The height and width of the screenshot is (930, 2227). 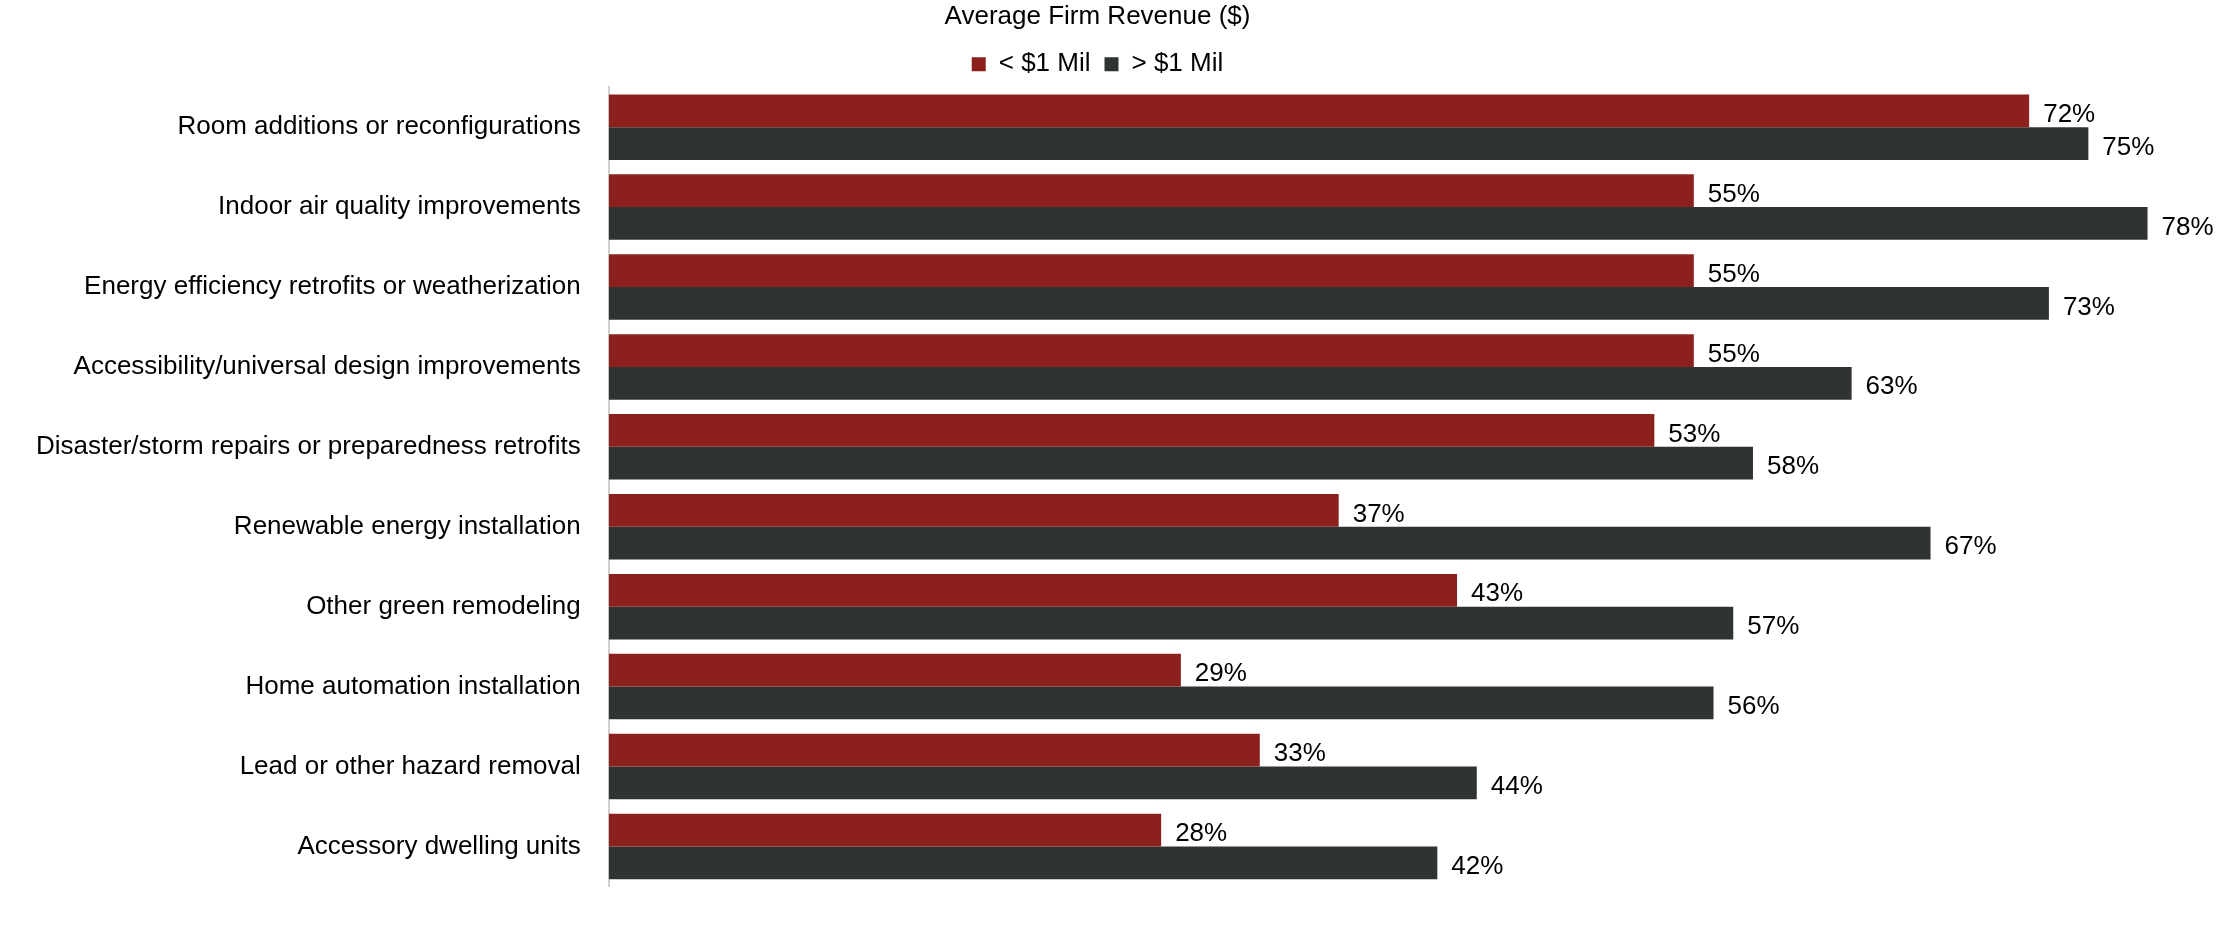 What do you see at coordinates (1177, 62) in the screenshot?
I see `legend-label: > $1 Mil` at bounding box center [1177, 62].